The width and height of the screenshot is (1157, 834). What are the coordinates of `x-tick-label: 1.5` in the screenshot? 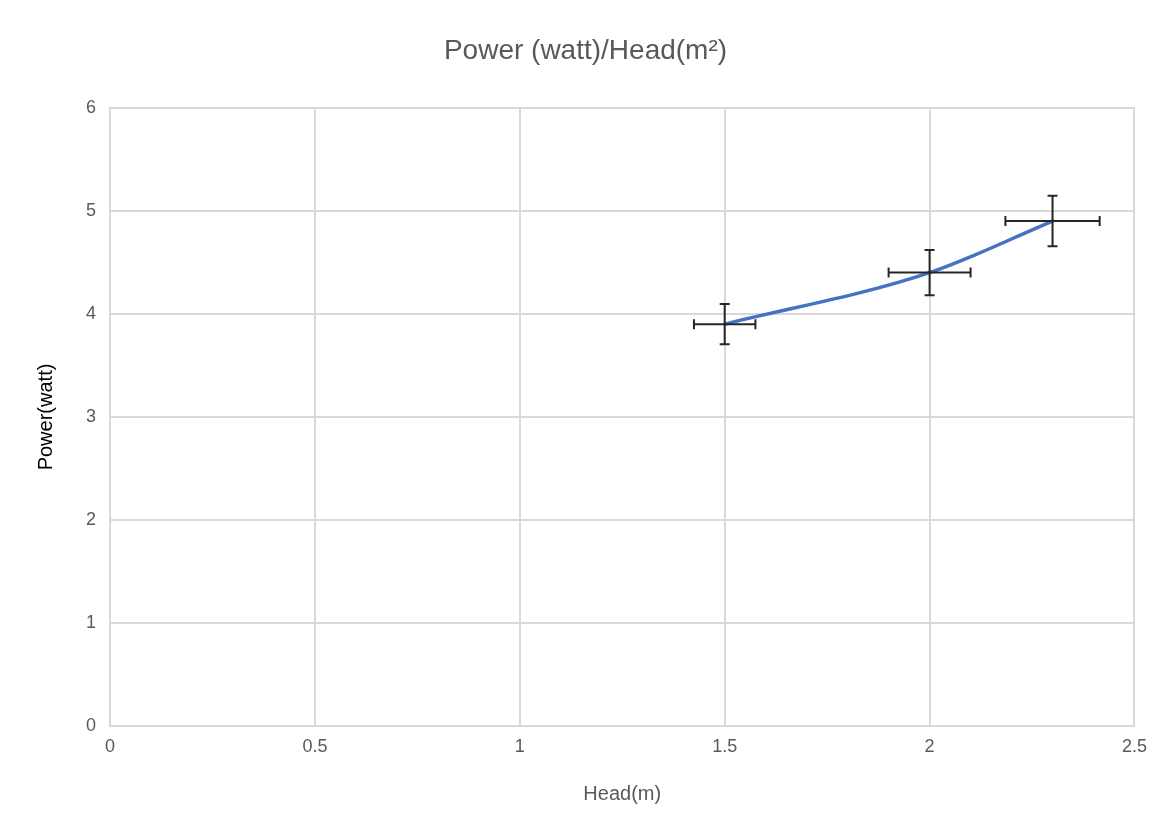 It's located at (725, 746).